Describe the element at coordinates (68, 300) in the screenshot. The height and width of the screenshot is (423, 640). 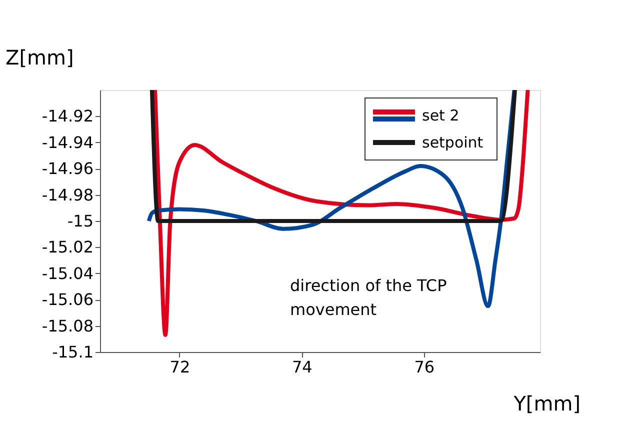
I see `y-tick-label: -15.06` at that location.